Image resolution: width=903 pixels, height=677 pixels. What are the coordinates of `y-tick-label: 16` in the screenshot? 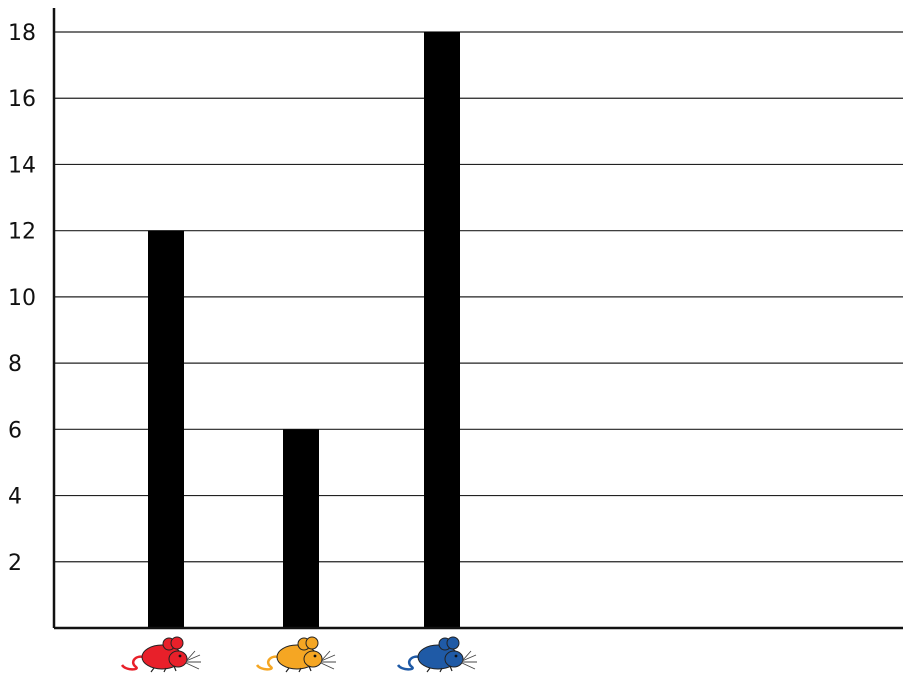 It's located at (22, 99).